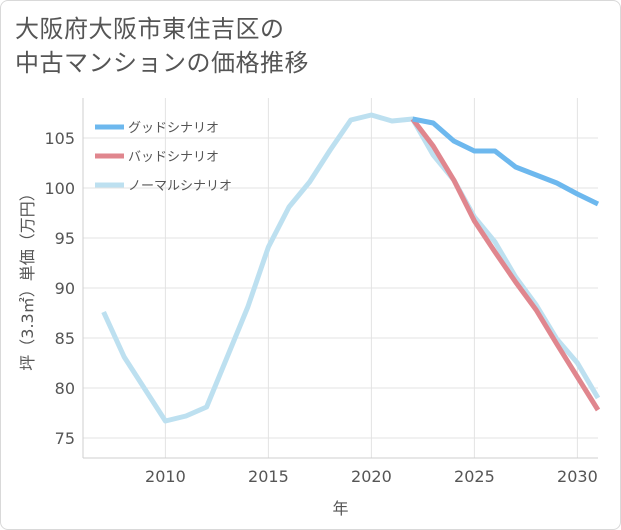 The width and height of the screenshot is (621, 530). What do you see at coordinates (65, 288) in the screenshot?
I see `y-tick-label: 90` at bounding box center [65, 288].